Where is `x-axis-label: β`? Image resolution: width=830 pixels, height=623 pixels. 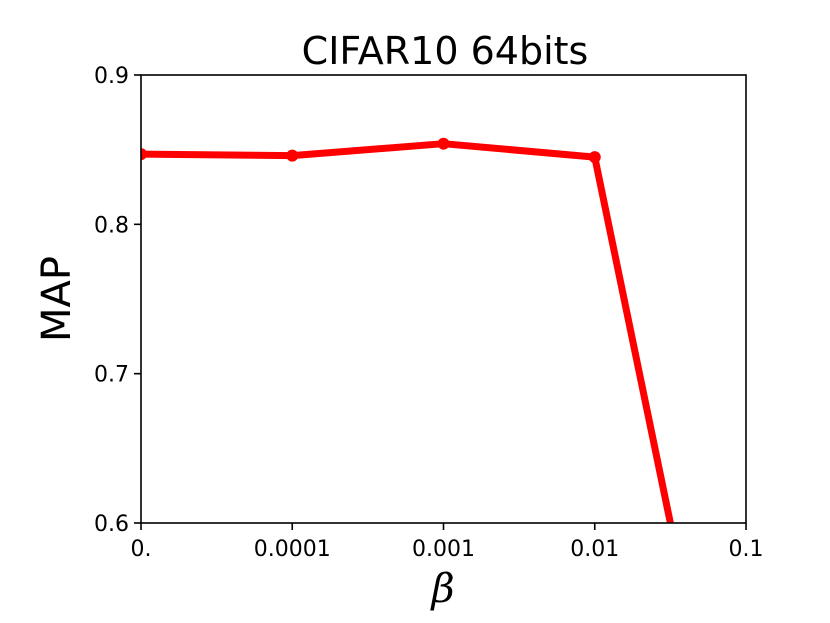 x-axis-label: β is located at coordinates (441, 589).